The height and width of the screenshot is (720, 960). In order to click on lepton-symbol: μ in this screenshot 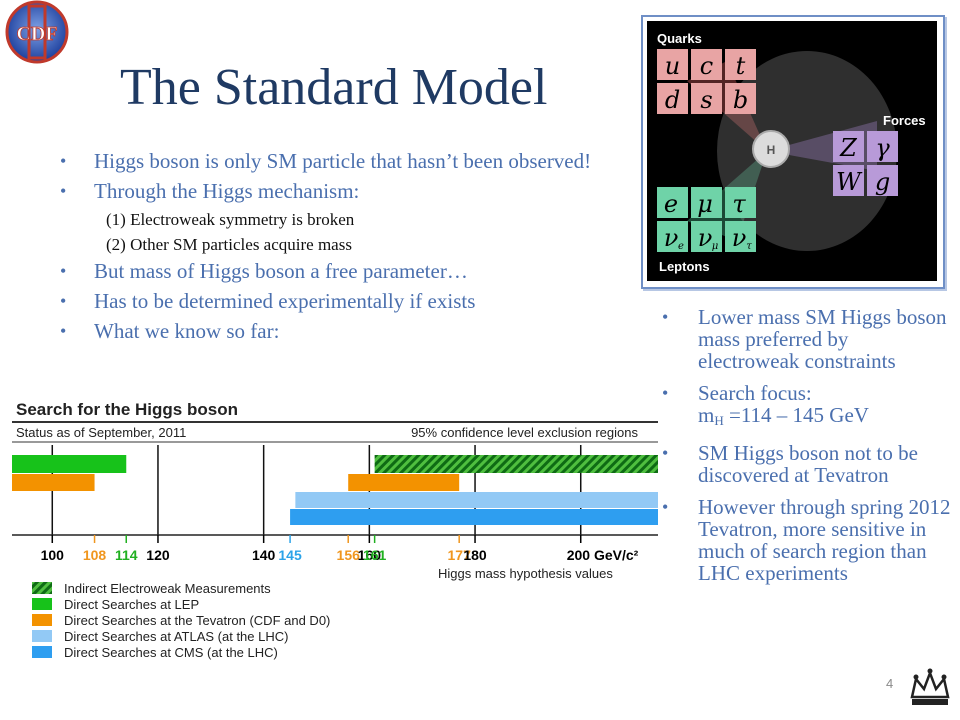, I will do `click(705, 204)`.